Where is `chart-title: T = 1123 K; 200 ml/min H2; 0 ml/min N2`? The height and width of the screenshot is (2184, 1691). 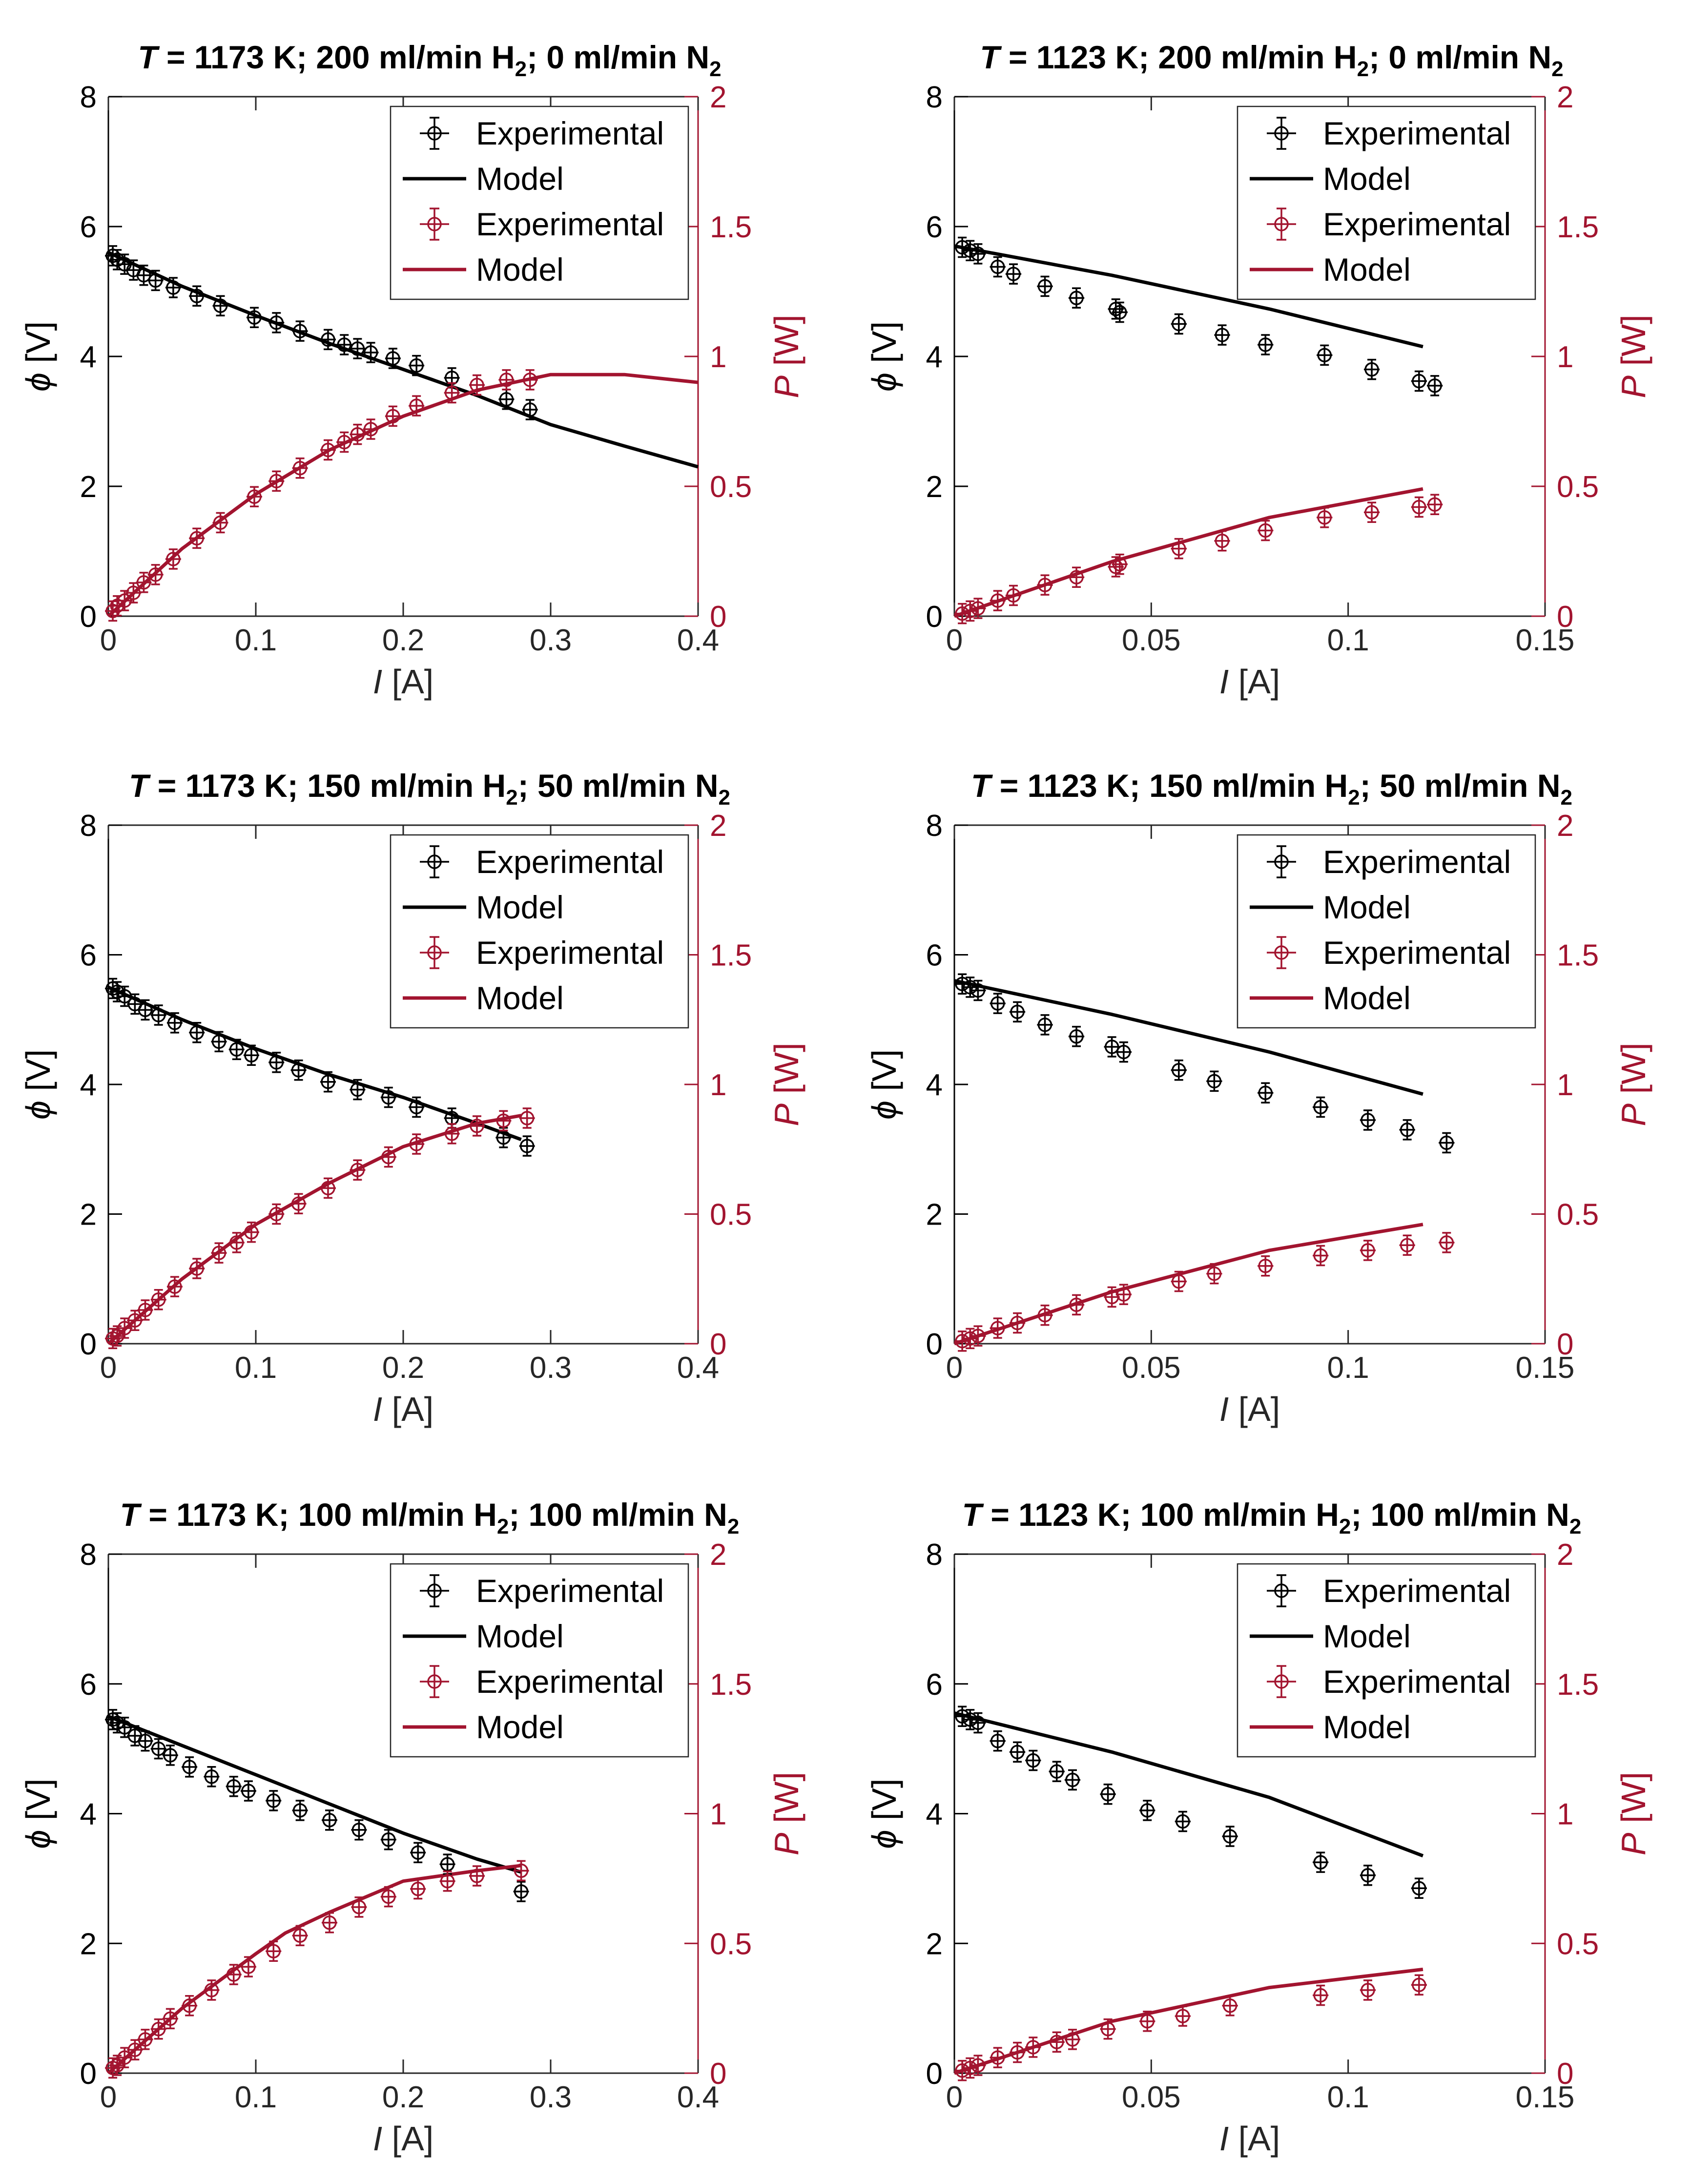 chart-title: T = 1123 K; 200 ml/min H2; 0 ml/min N2 is located at coordinates (1271, 60).